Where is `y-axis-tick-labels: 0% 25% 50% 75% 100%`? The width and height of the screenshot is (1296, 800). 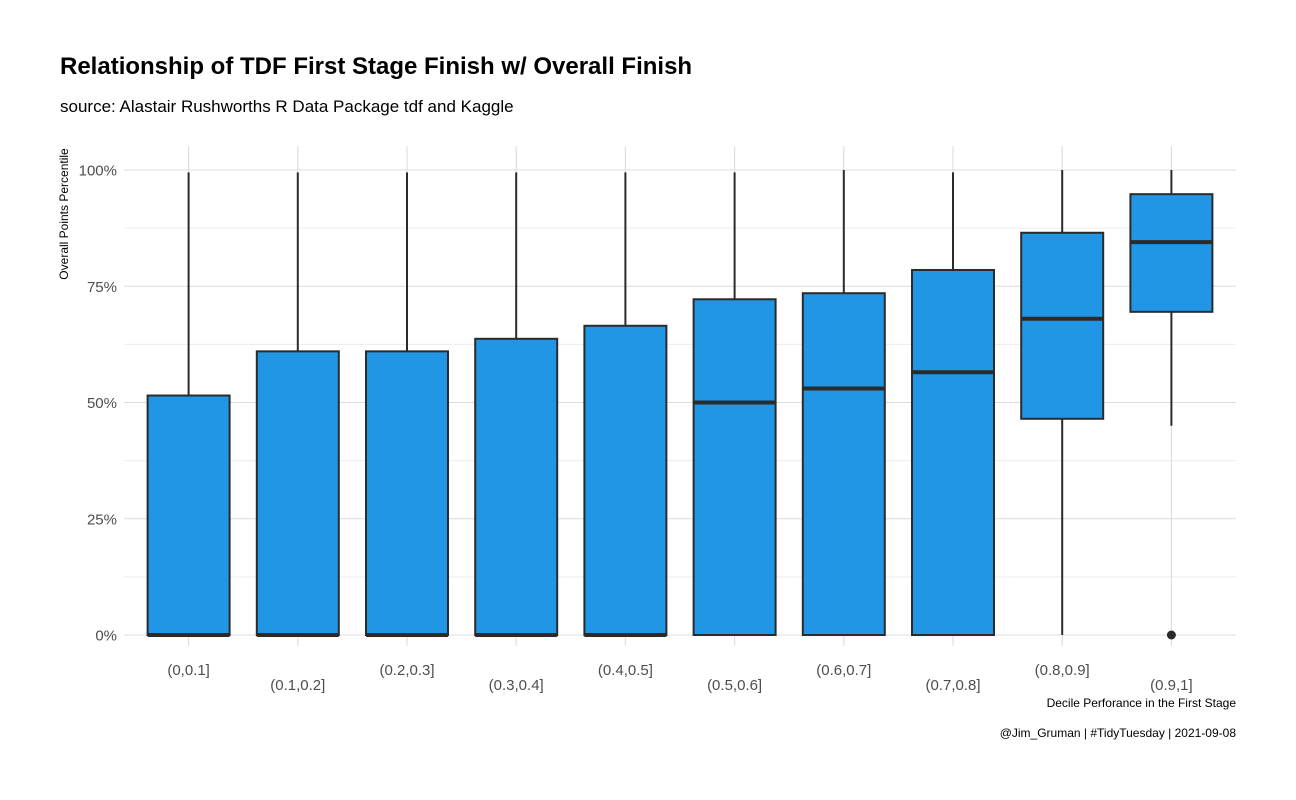 y-axis-tick-labels: 0% 25% 50% 75% 100% is located at coordinates (98, 404).